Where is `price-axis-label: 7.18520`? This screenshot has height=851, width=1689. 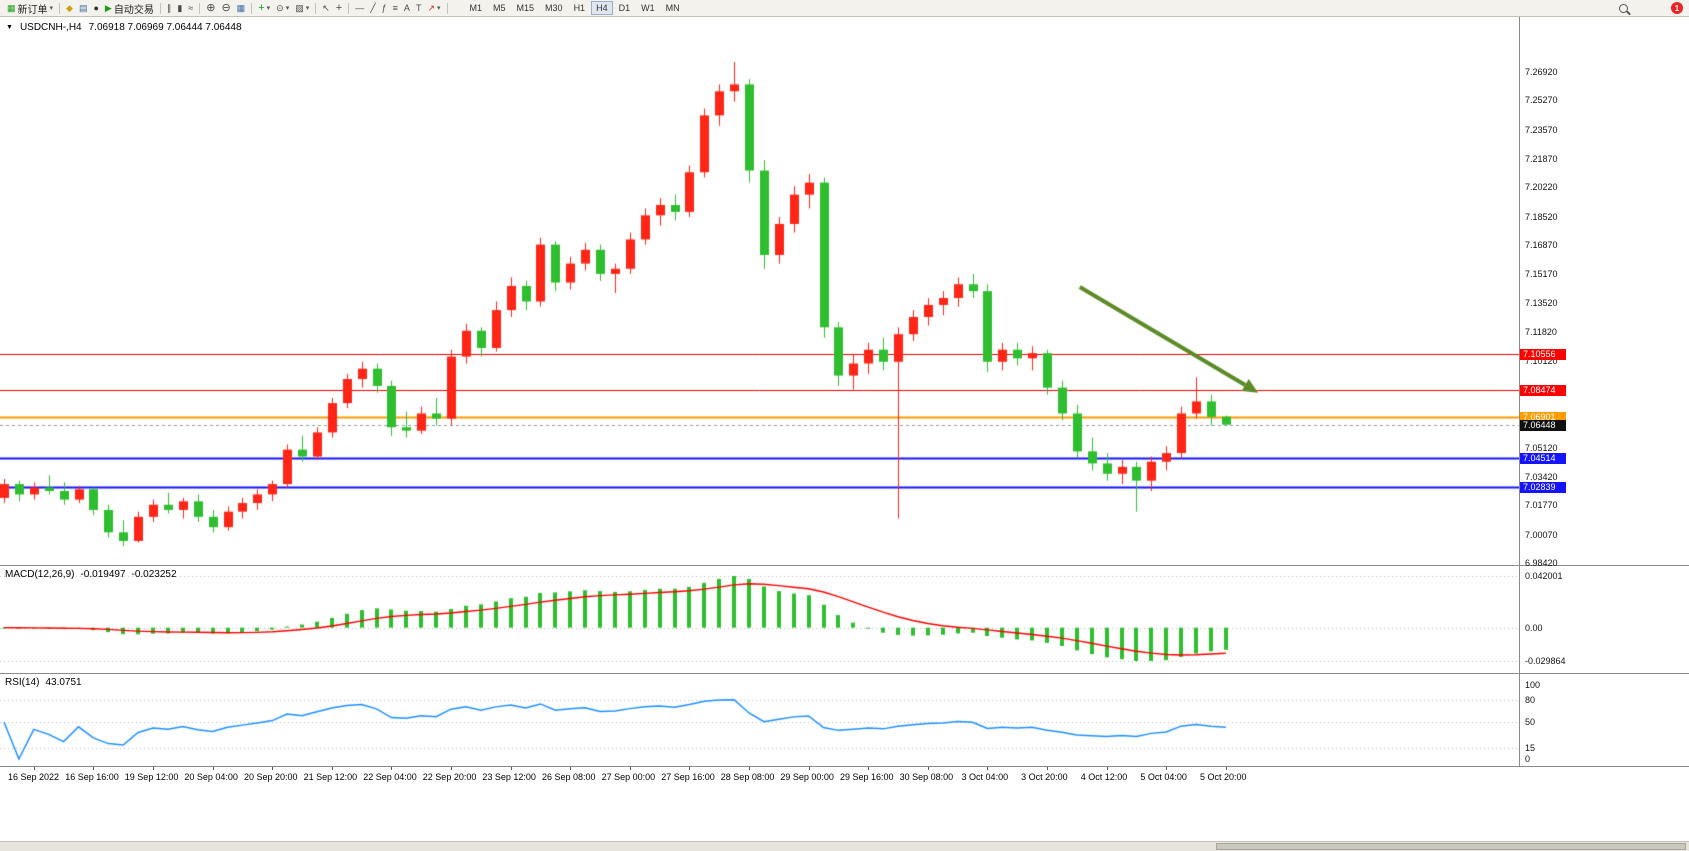
price-axis-label: 7.18520 is located at coordinates (1541, 216).